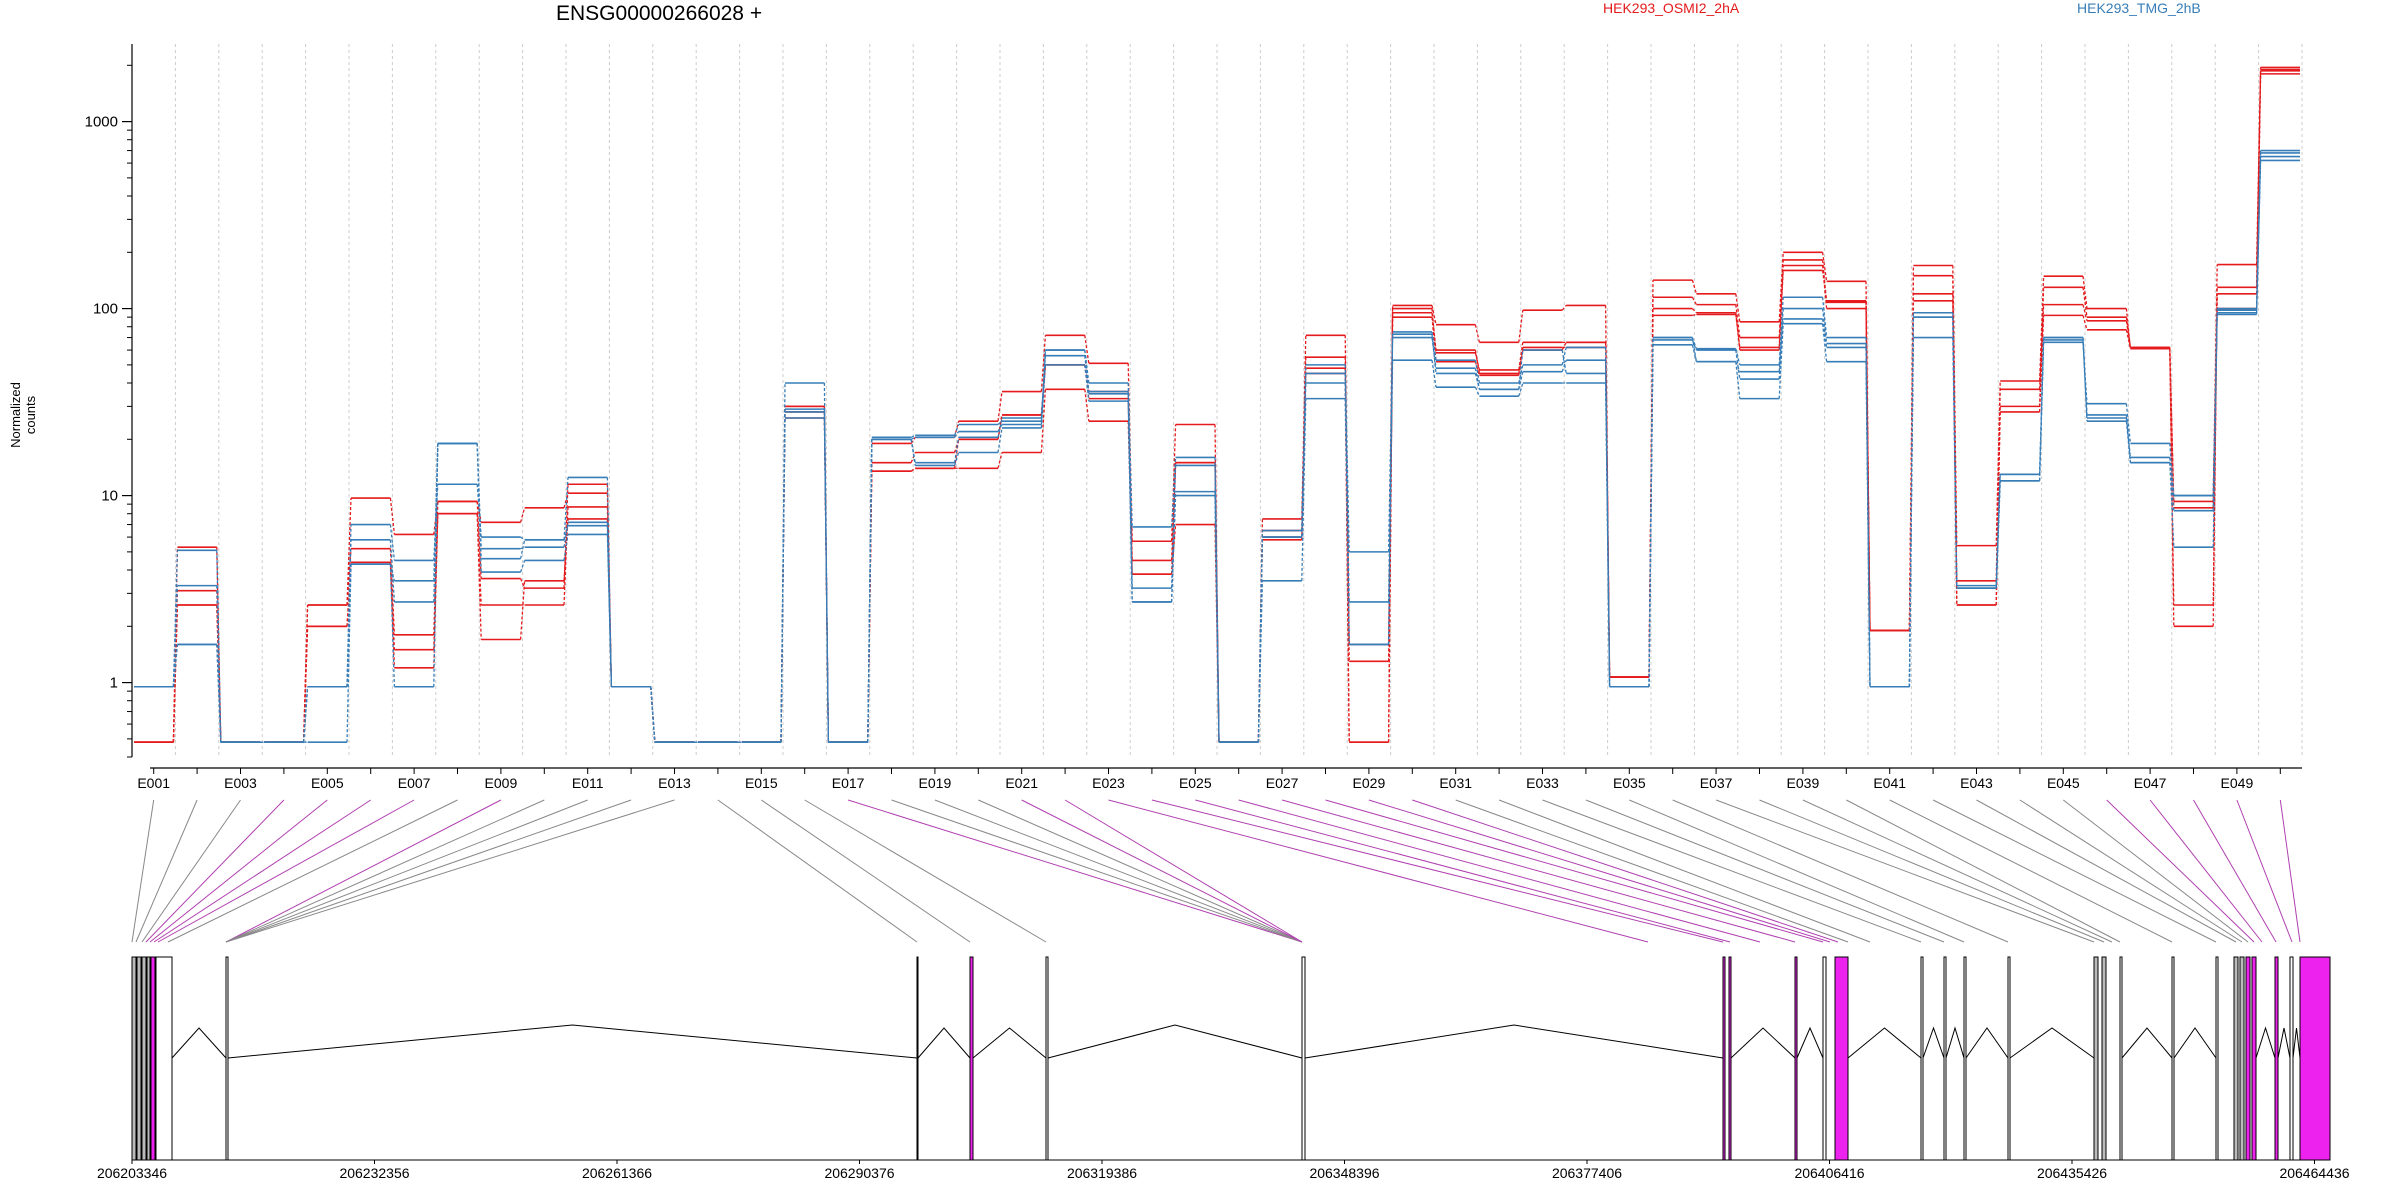 Image resolution: width=2400 pixels, height=1200 pixels. I want to click on x-tick-label: E045, so click(2063, 783).